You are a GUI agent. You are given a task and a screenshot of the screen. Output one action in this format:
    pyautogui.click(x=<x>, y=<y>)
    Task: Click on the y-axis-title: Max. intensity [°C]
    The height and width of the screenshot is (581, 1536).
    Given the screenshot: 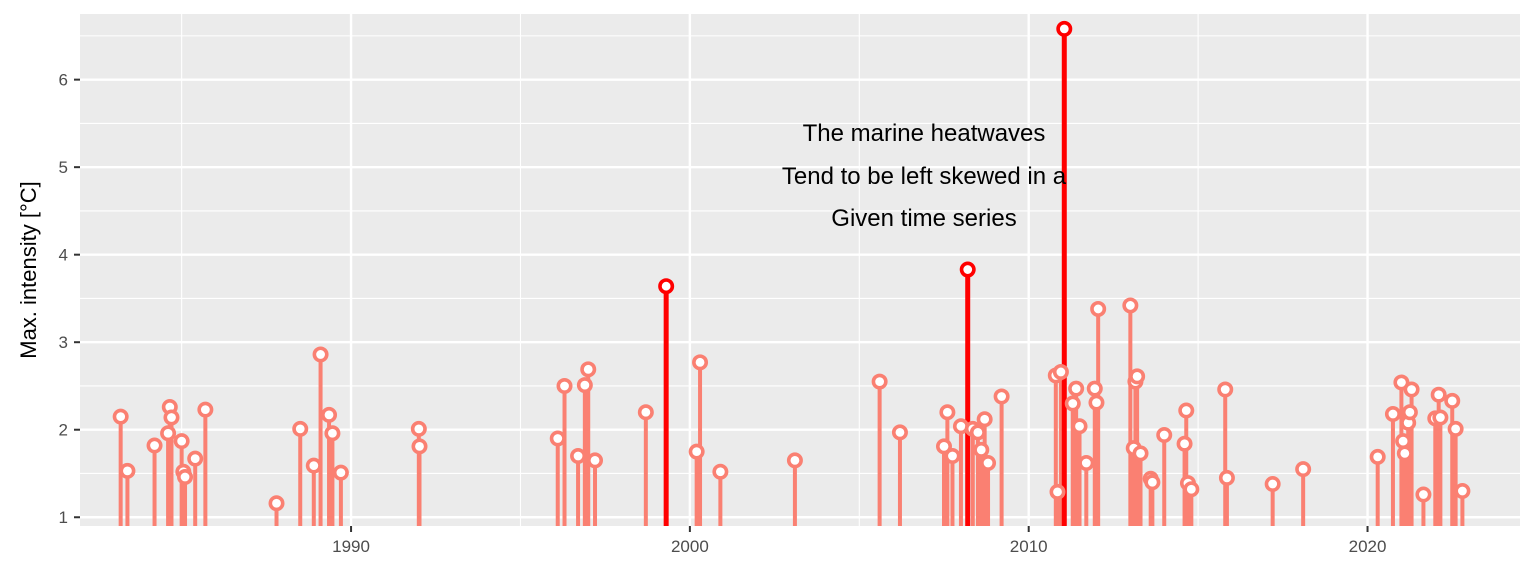 What is the action you would take?
    pyautogui.click(x=28, y=270)
    